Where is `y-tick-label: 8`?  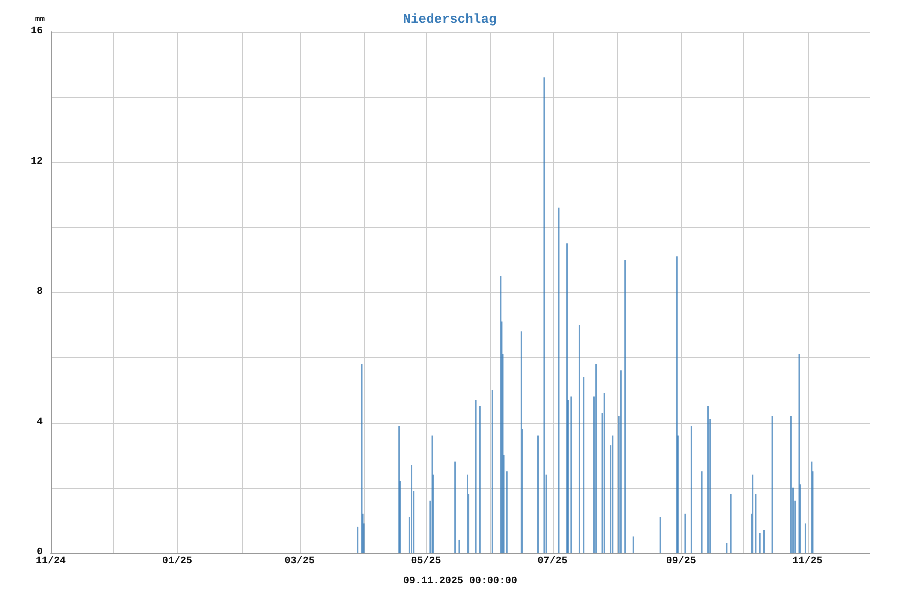 y-tick-label: 8 is located at coordinates (39, 292).